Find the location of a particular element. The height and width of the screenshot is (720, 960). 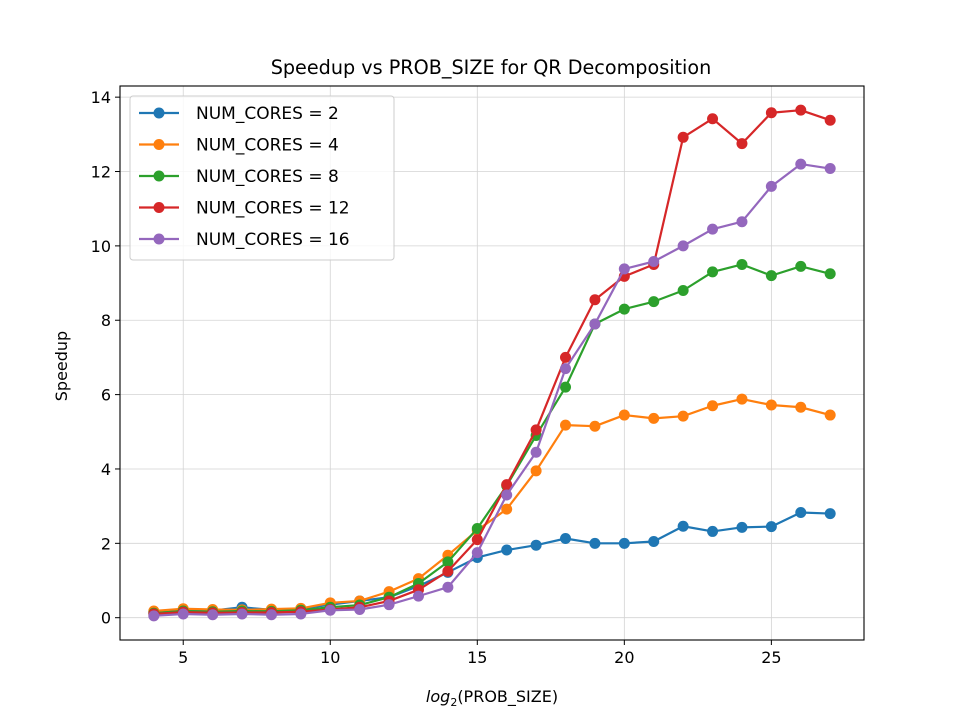

y-tick-label: 12 is located at coordinates (101, 172).